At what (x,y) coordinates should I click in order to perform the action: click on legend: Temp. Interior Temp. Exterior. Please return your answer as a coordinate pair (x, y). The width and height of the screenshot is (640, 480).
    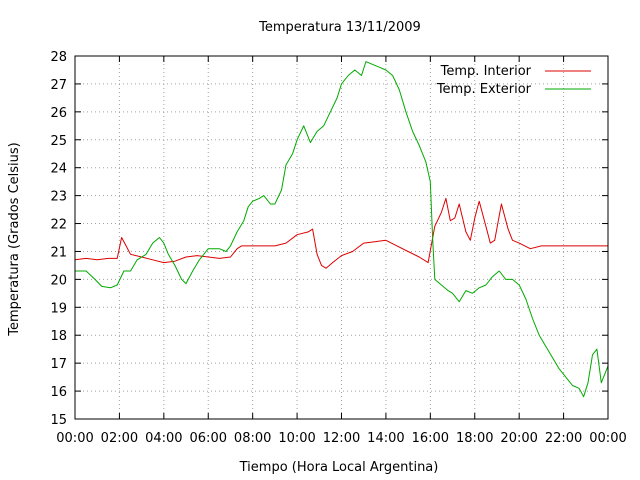
    Looking at the image, I should click on (513, 80).